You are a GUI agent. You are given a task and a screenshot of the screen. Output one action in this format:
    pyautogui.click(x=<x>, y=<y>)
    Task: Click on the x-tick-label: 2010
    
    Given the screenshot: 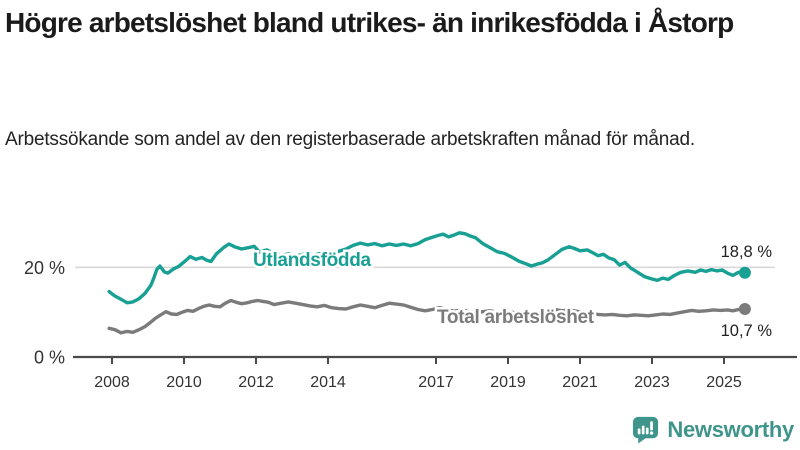 What is the action you would take?
    pyautogui.click(x=184, y=382)
    